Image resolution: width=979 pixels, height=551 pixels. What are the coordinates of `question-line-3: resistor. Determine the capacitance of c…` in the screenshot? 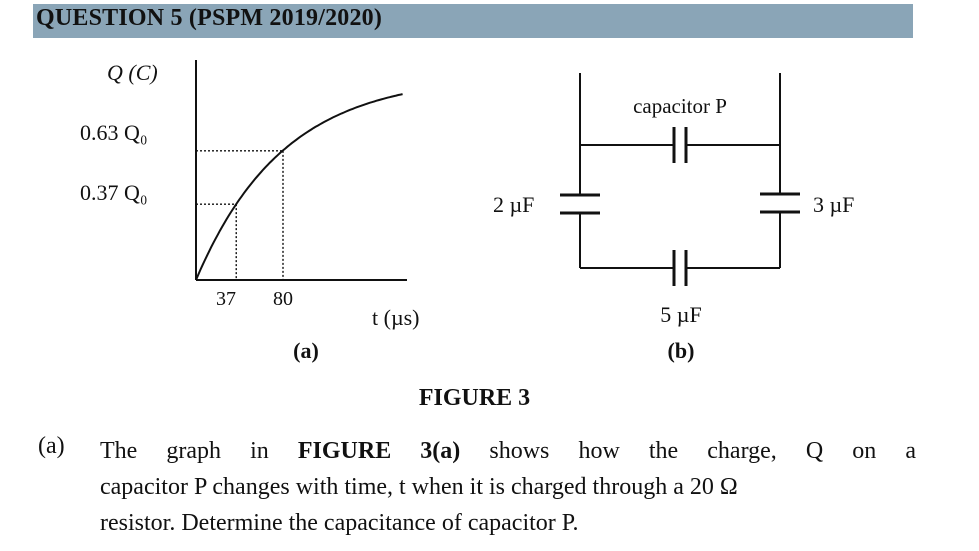 It's located at (339, 523).